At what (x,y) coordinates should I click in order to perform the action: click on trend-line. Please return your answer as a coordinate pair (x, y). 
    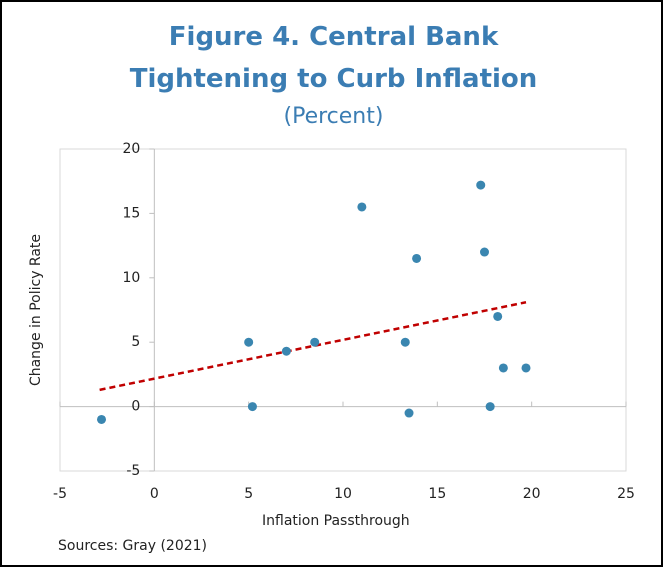
    Looking at the image, I should click on (313, 346).